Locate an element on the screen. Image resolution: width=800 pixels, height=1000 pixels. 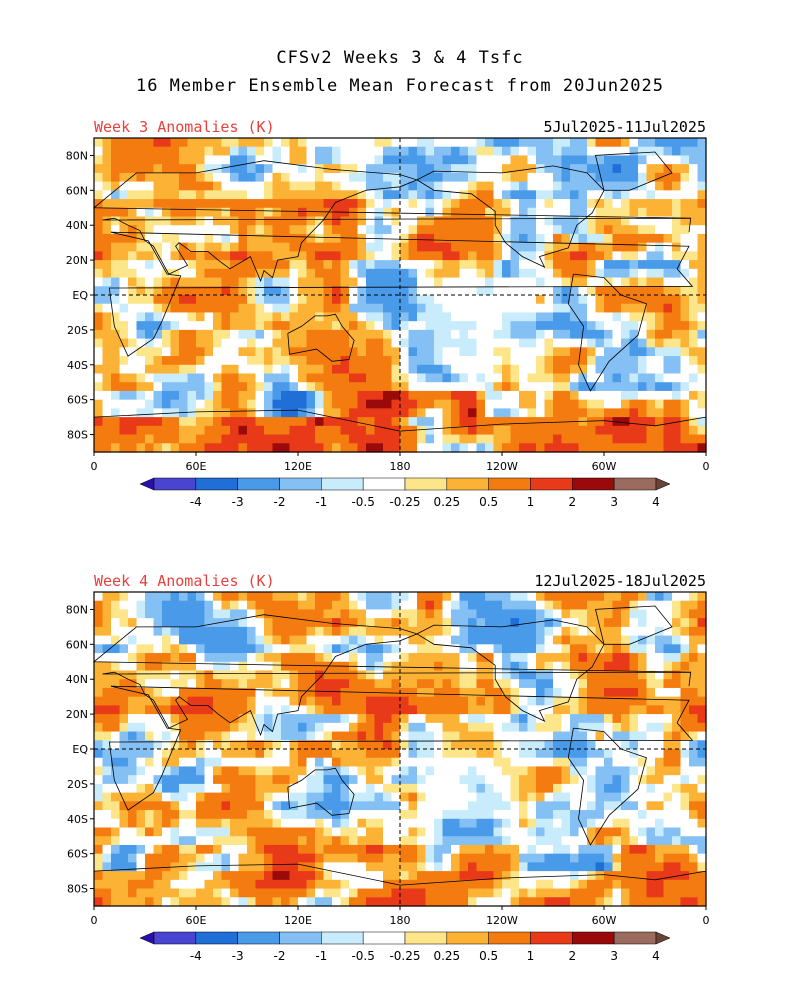
week3-panel-title: Week 3 Anomalies (K) is located at coordinates (184, 127).